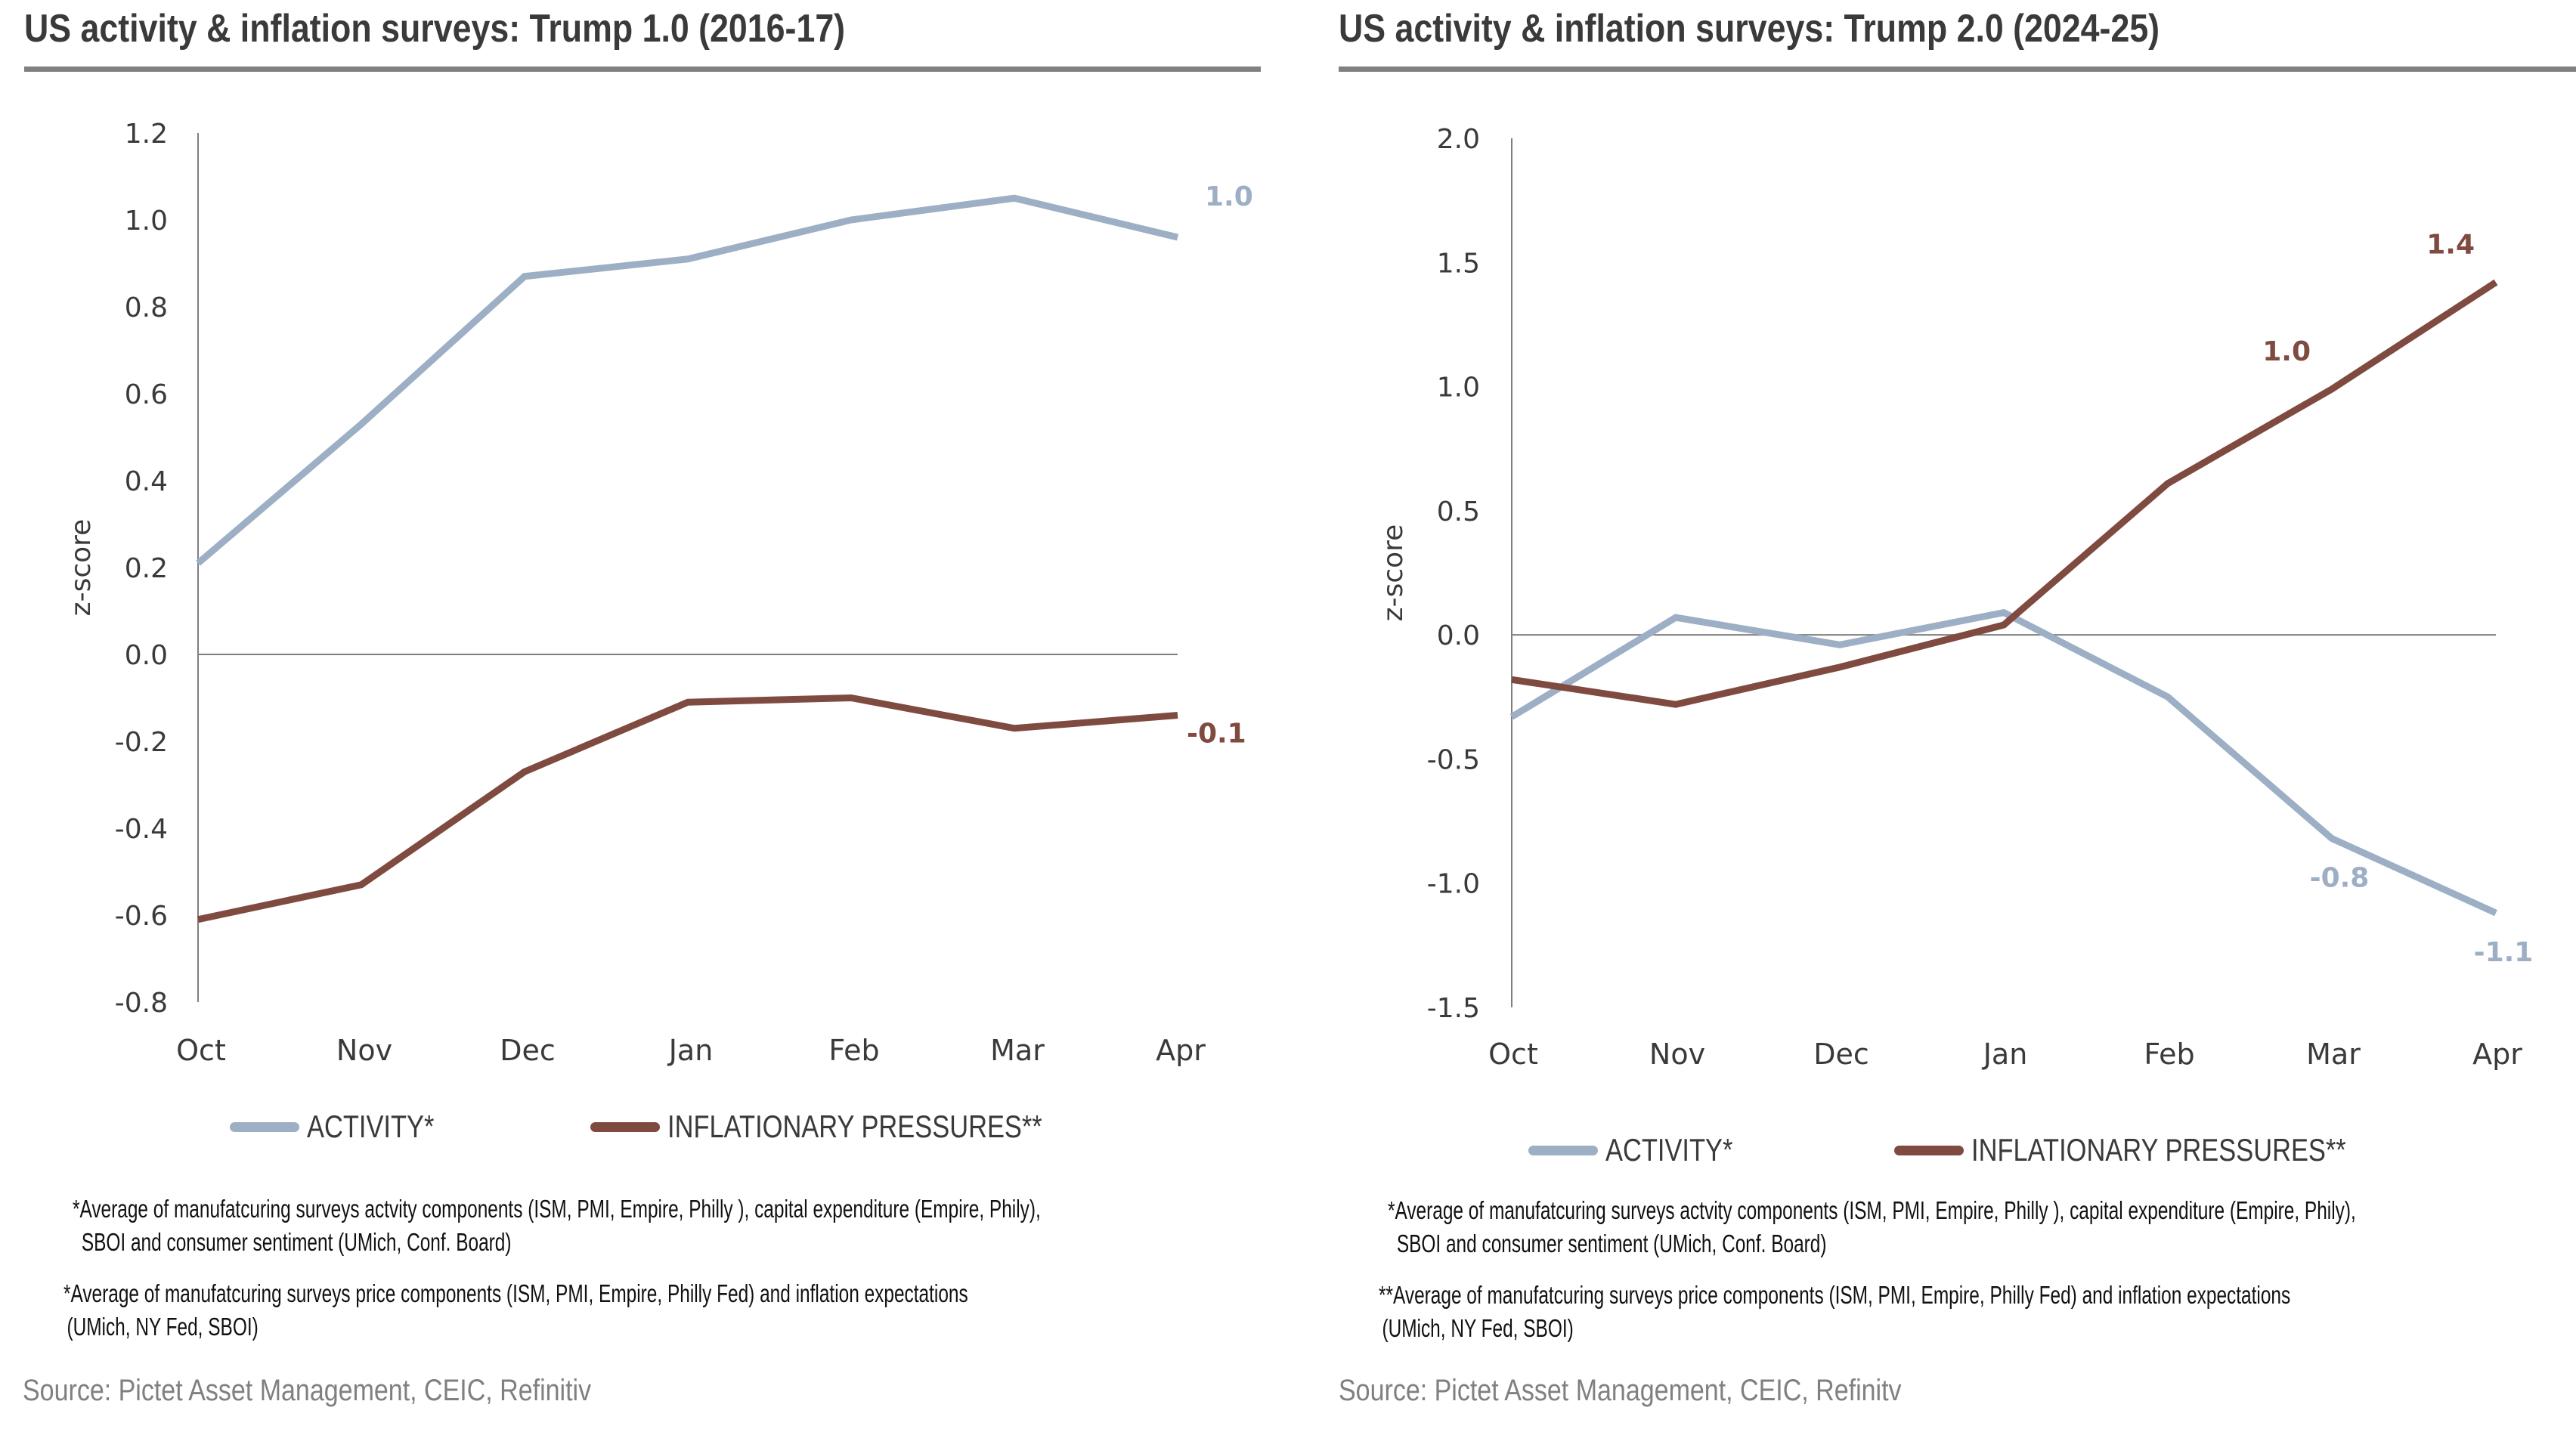  I want to click on y-tick-label: 0.8, so click(146, 307).